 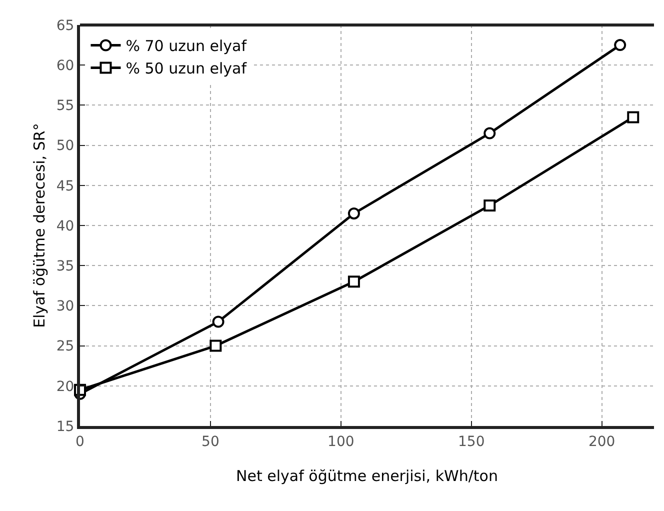 What do you see at coordinates (65, 106) in the screenshot?
I see `y-tick-label: 55` at bounding box center [65, 106].